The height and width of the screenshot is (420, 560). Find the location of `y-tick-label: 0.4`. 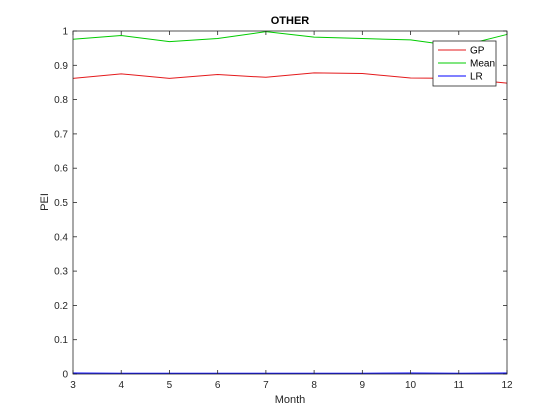

y-tick-label: 0.4 is located at coordinates (61, 237).